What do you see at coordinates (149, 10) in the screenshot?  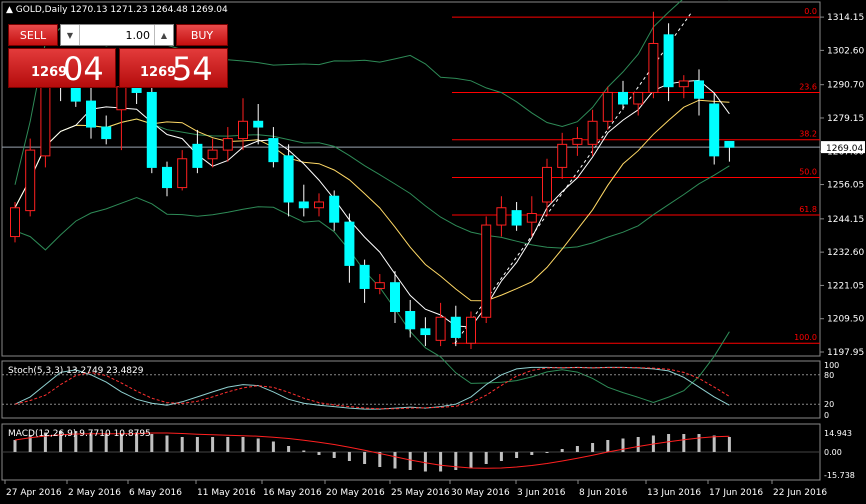 I see `ohlc-readout: 1270.13 1271.23 1264.48 1269.04` at bounding box center [149, 10].